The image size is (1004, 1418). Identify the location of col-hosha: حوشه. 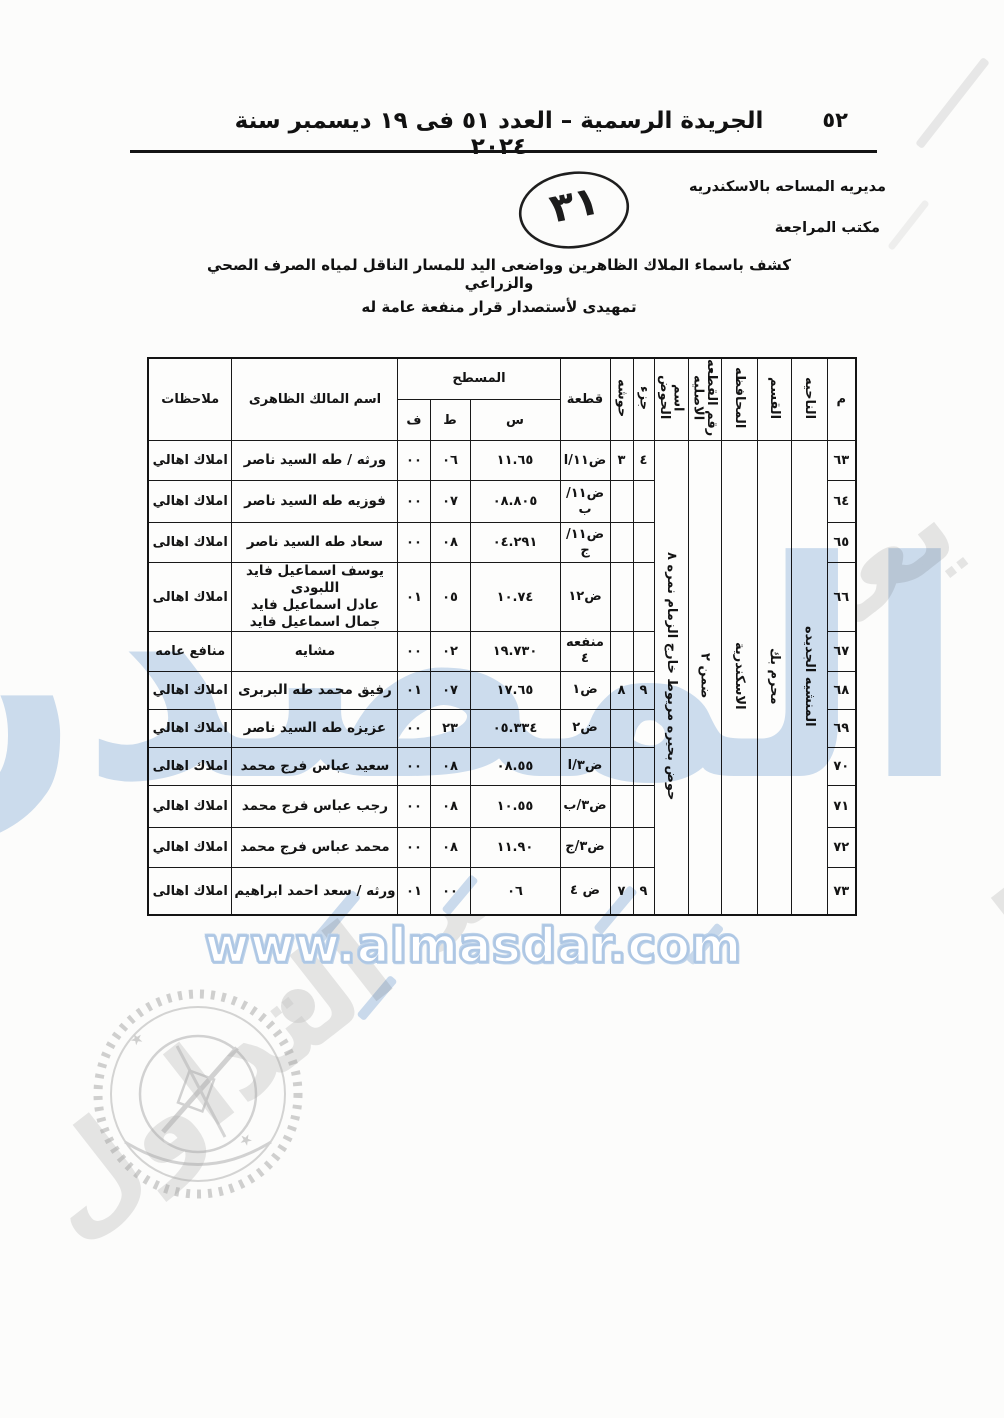
(621, 399).